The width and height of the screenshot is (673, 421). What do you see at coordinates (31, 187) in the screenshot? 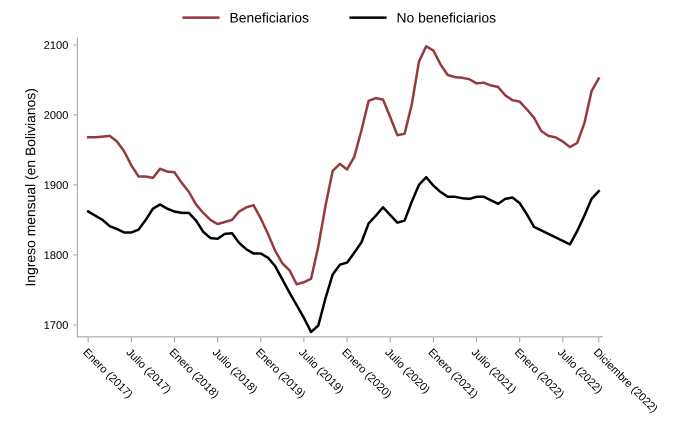
I see `y-axis-title: Ingreso mensual (en Bolivianos)` at bounding box center [31, 187].